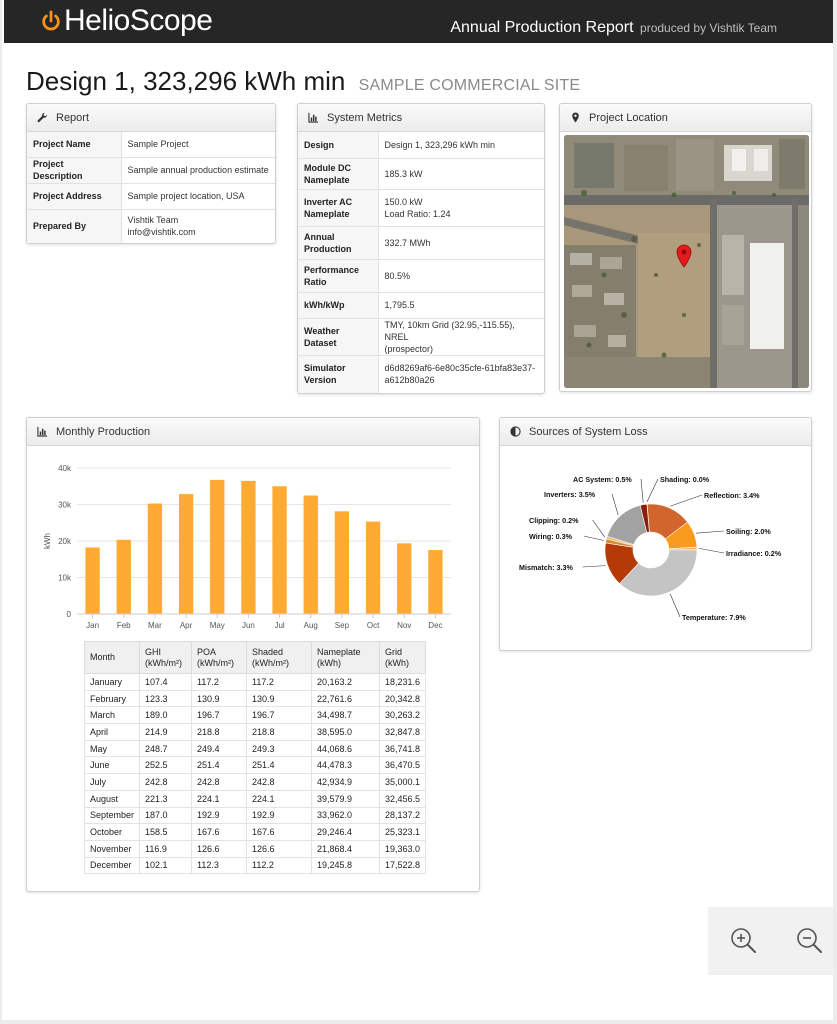 The width and height of the screenshot is (837, 1024). What do you see at coordinates (346, 848) in the screenshot?
I see `table-cell: 21,868.4` at bounding box center [346, 848].